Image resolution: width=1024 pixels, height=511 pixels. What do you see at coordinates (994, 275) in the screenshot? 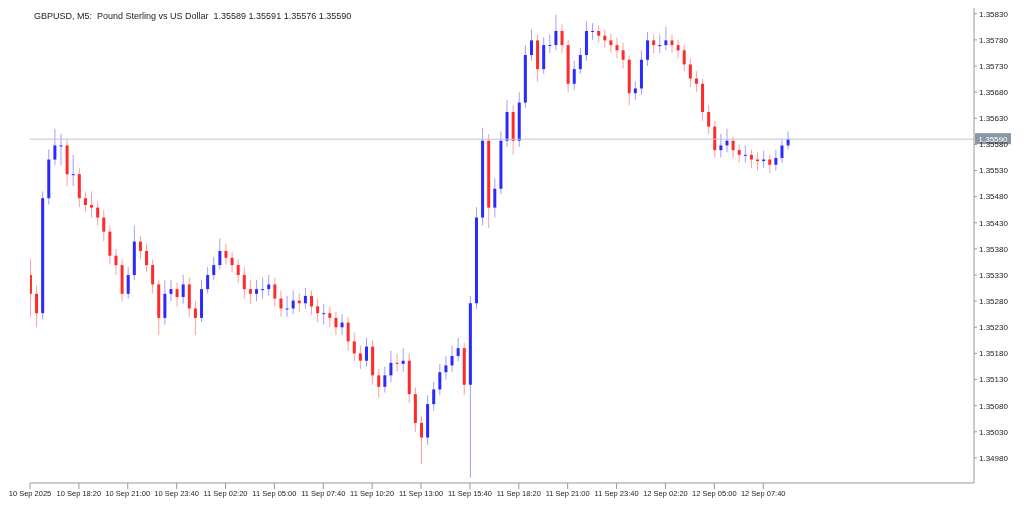
I see `y-tick-label: 1.35330` at bounding box center [994, 275].